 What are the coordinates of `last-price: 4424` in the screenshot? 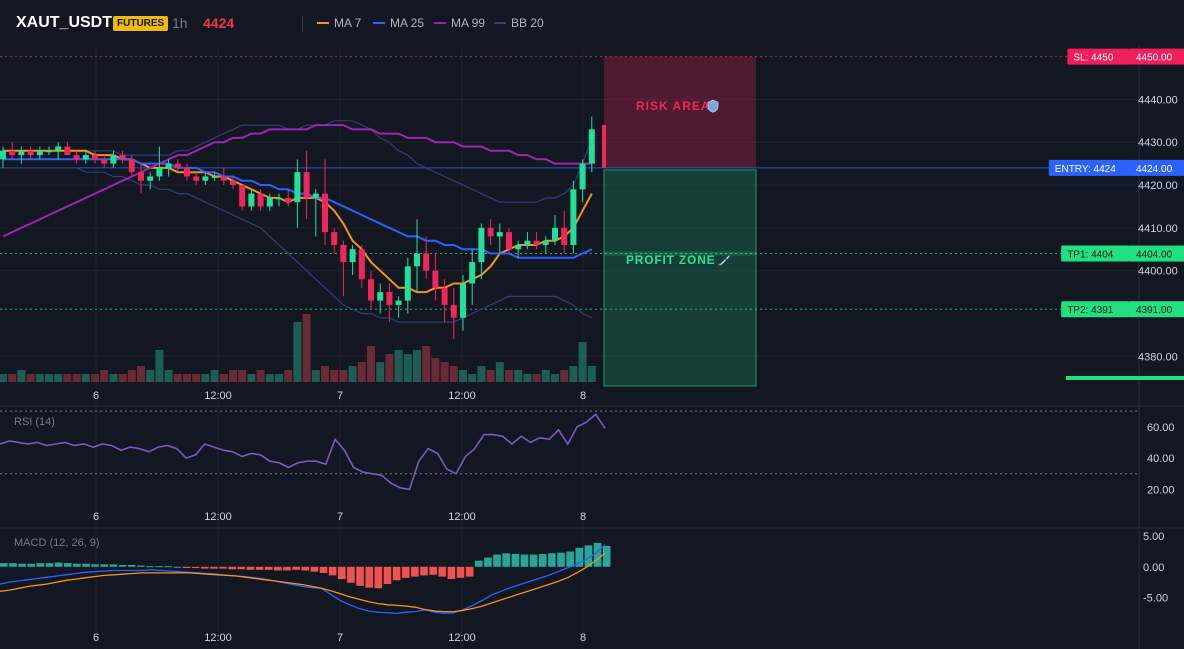 It's located at (219, 23).